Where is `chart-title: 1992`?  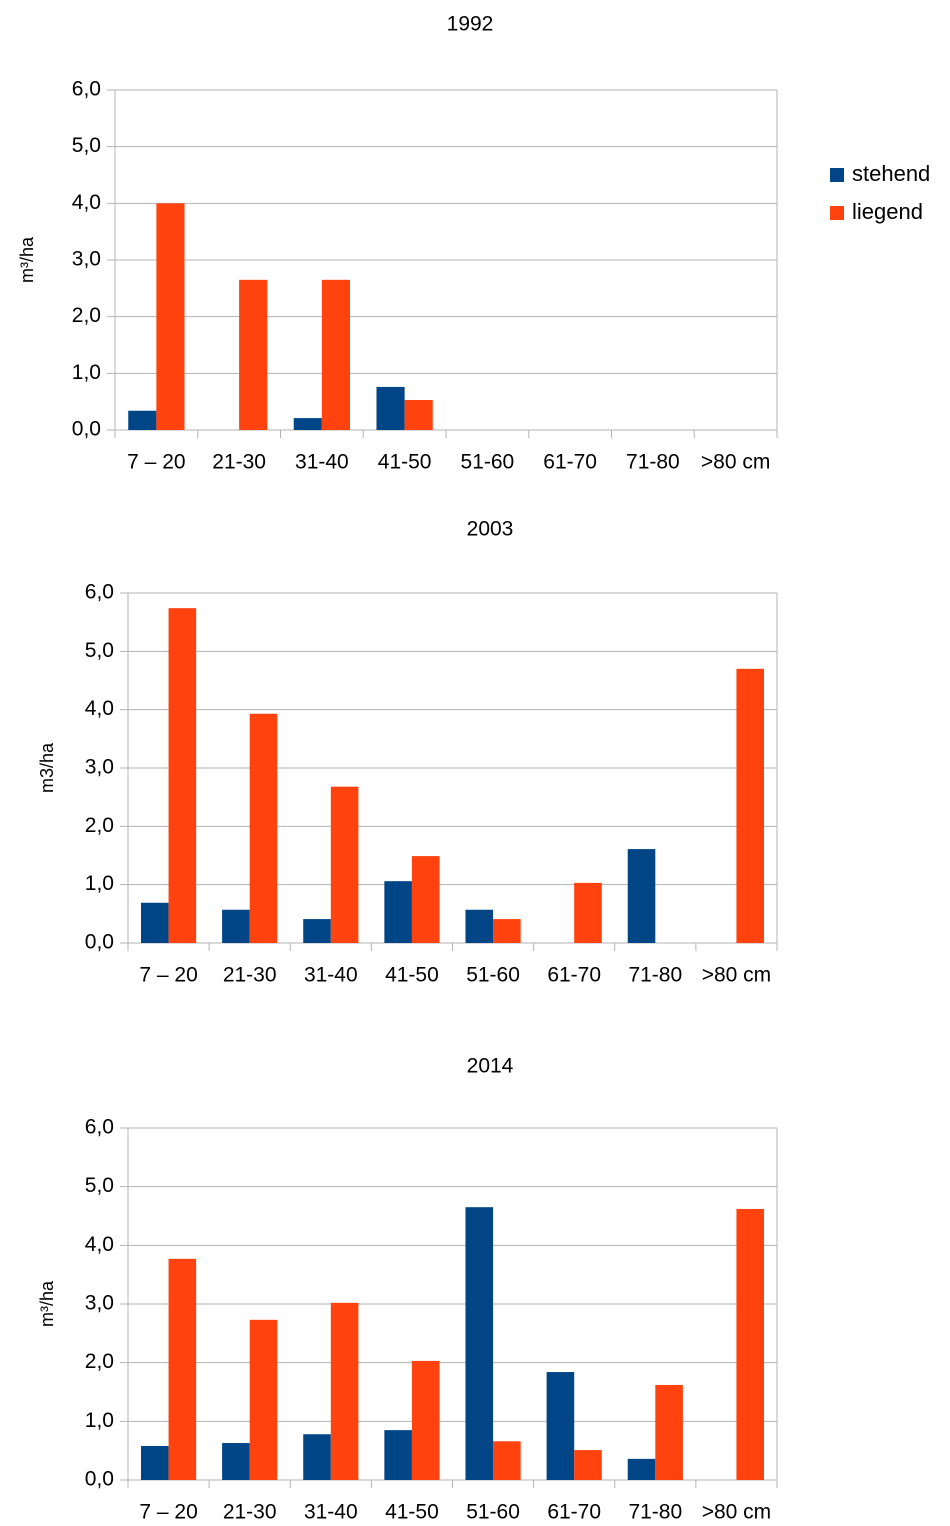
chart-title: 1992 is located at coordinates (470, 24).